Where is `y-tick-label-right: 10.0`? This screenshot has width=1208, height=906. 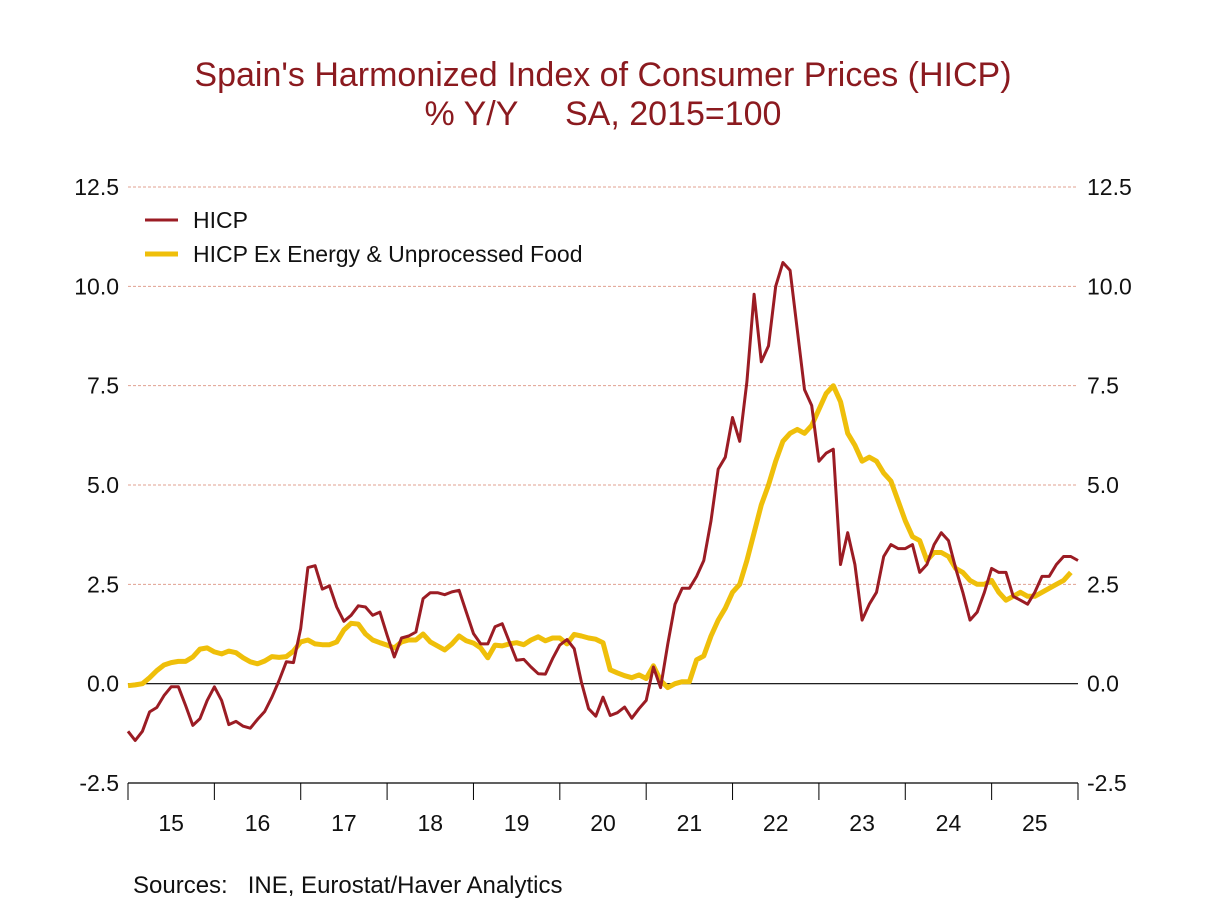
y-tick-label-right: 10.0 is located at coordinates (1109, 286).